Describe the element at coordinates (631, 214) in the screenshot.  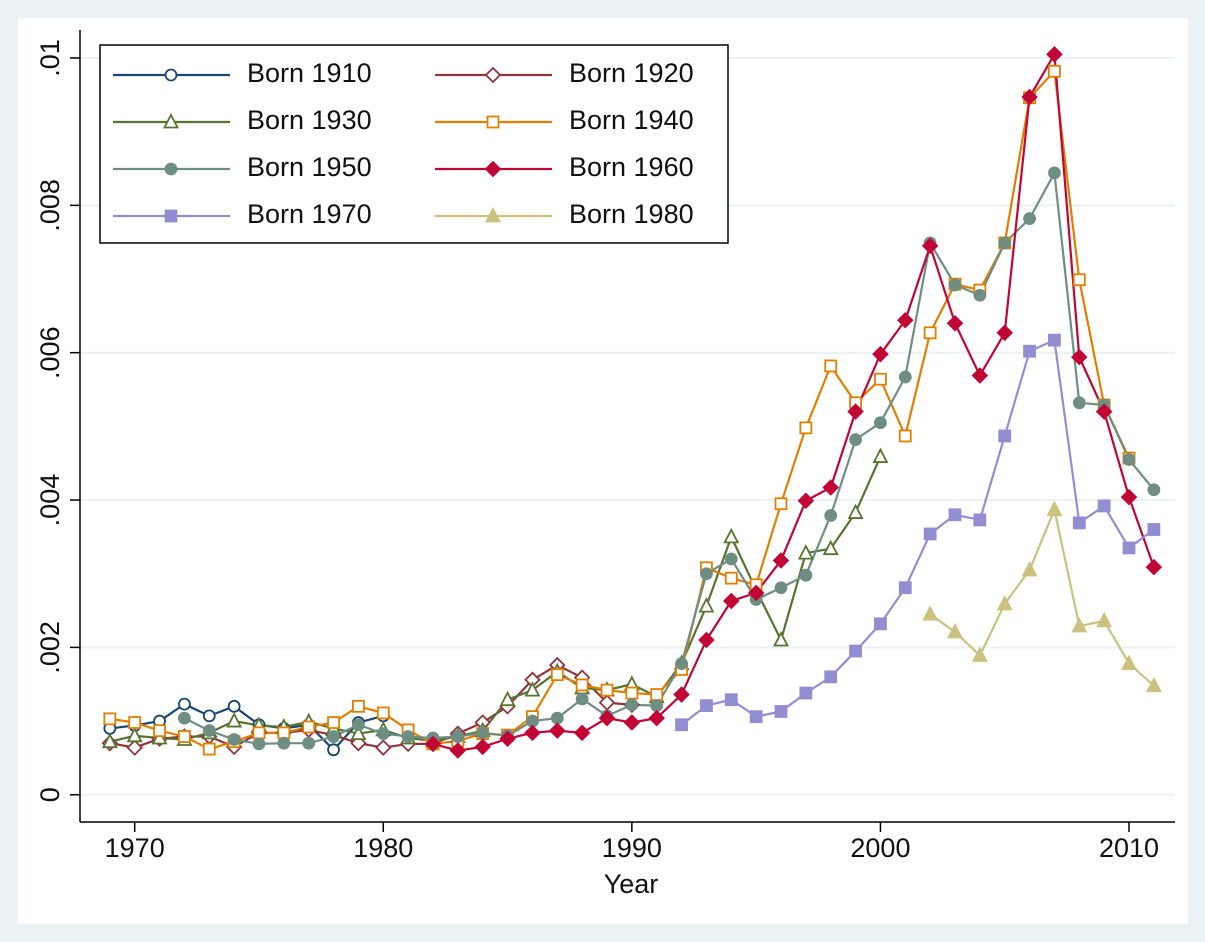
I see `legend-label: Born 1980` at that location.